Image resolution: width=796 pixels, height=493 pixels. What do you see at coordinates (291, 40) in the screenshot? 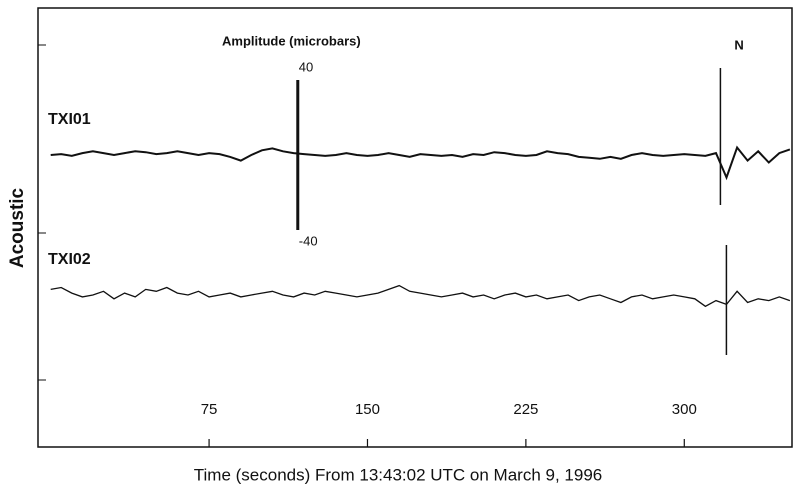
I see `scale-bar-label: Amplitude (microbars)` at bounding box center [291, 40].